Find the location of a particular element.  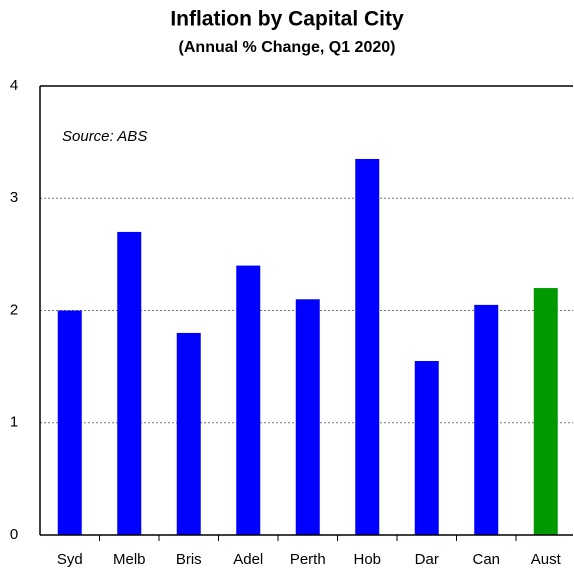

chart-subtitle: (Annual % Change, Q1 2020) is located at coordinates (287, 47).